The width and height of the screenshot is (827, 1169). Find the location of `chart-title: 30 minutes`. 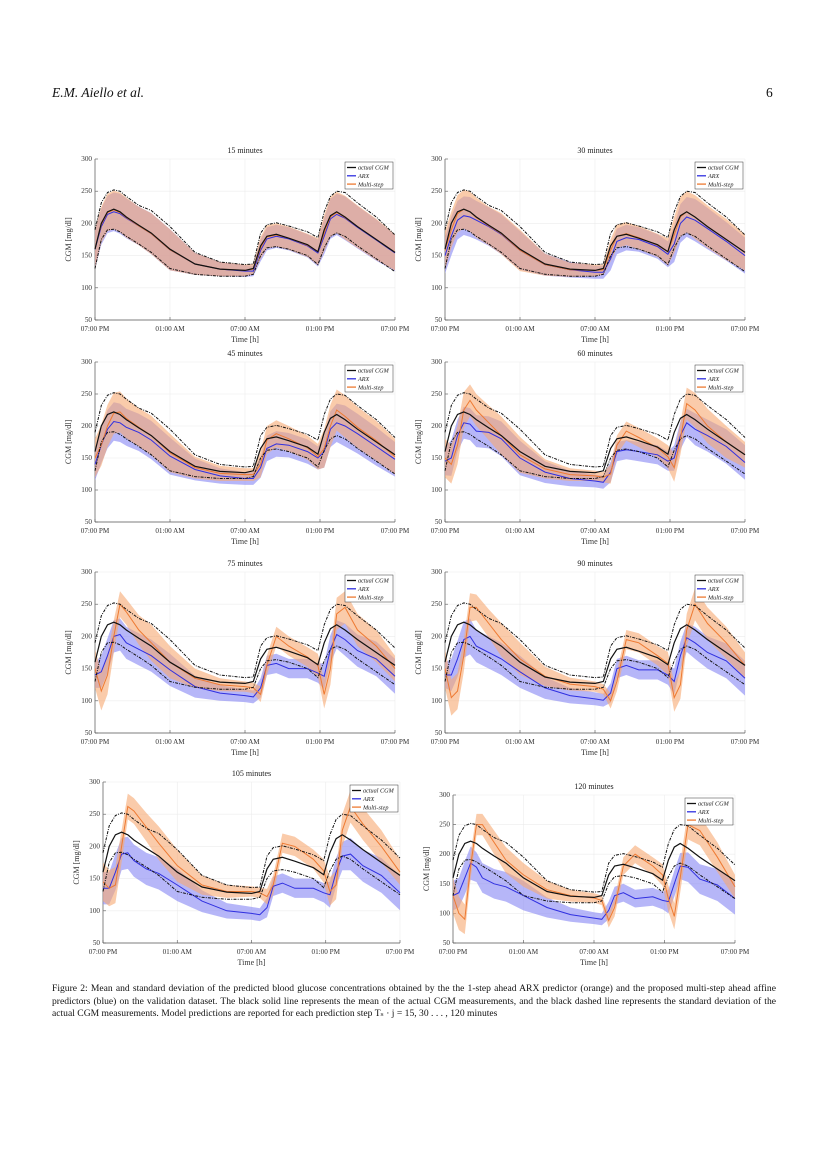

chart-title: 30 minutes is located at coordinates (594, 150).